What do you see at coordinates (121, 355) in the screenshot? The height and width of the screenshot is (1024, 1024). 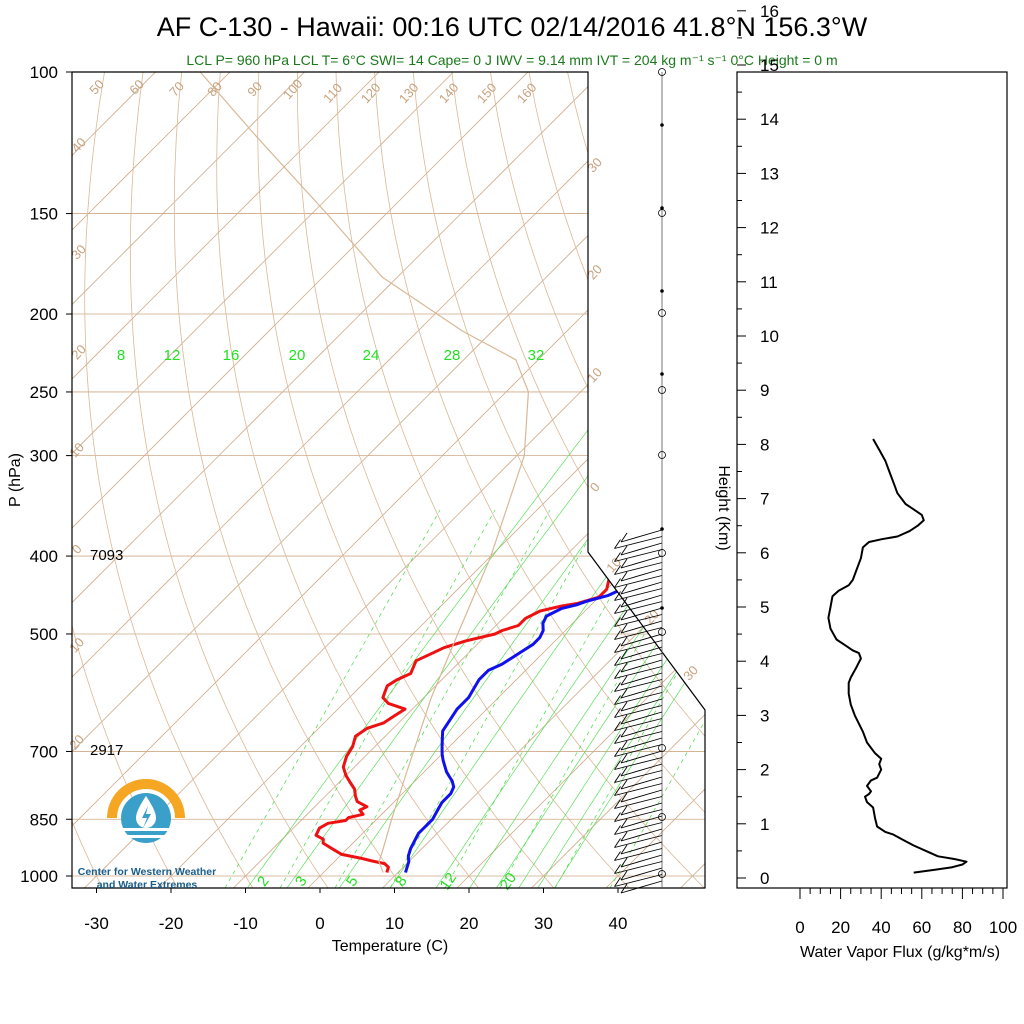 I see `mixing-ratio-label: 8` at bounding box center [121, 355].